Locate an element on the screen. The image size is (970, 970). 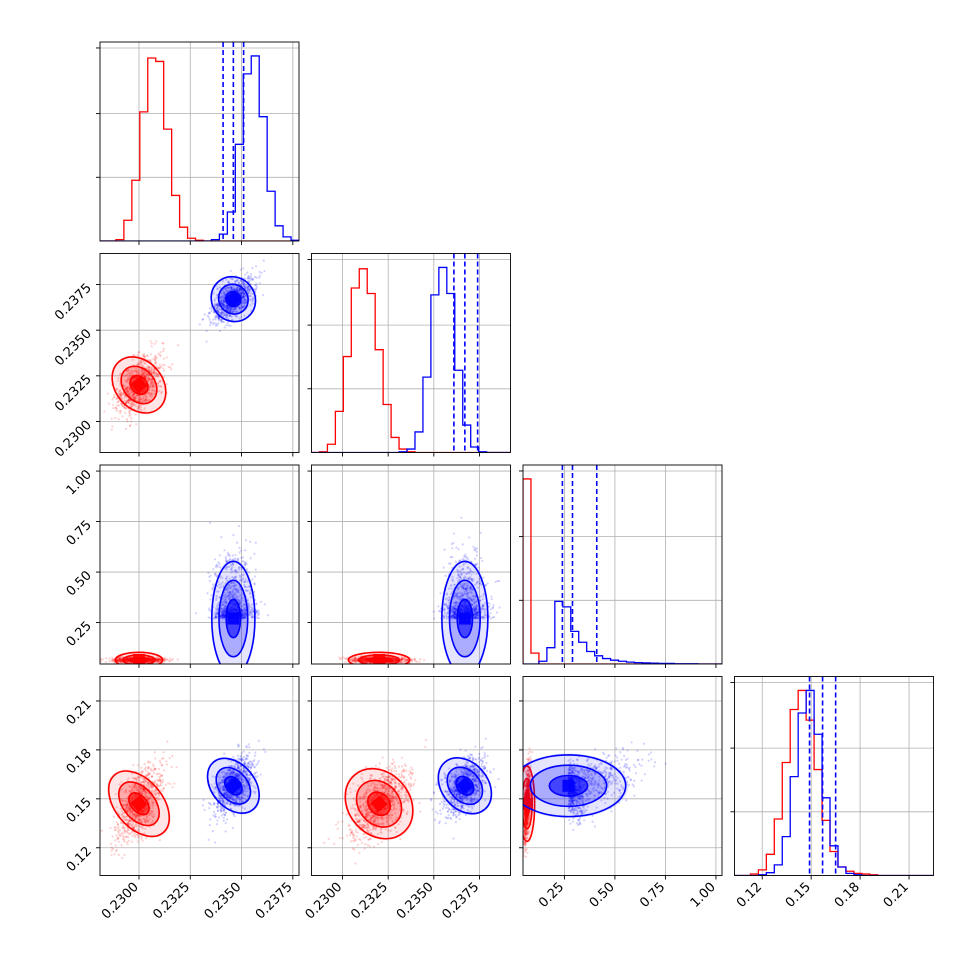
histogram-blue is located at coordinates (199, 148).